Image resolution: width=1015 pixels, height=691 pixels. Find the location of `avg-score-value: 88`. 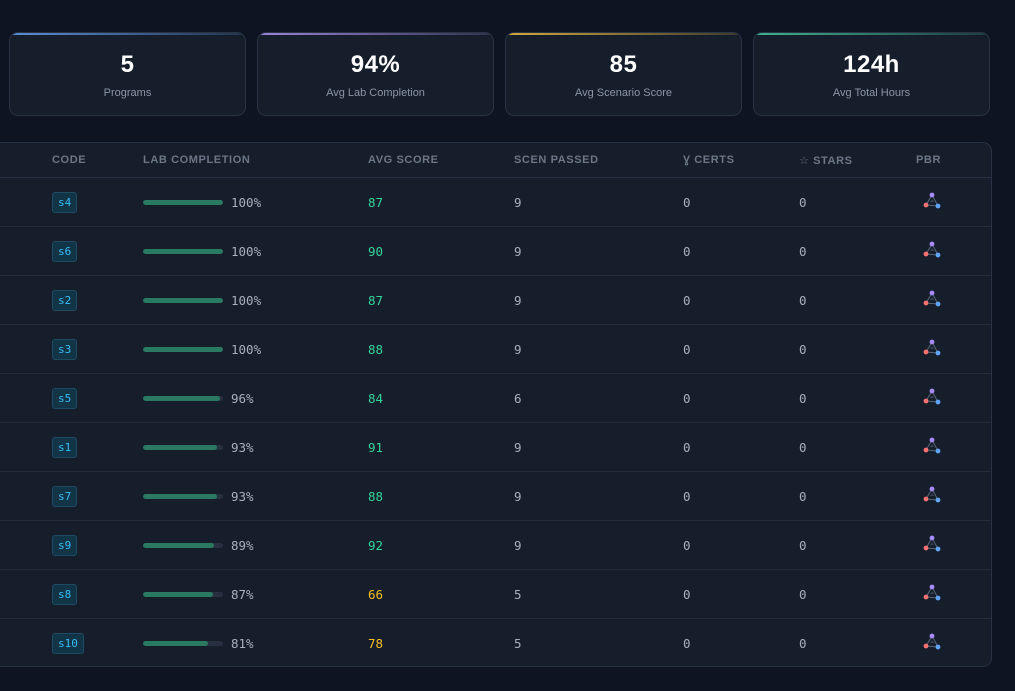

avg-score-value: 88 is located at coordinates (376, 349).